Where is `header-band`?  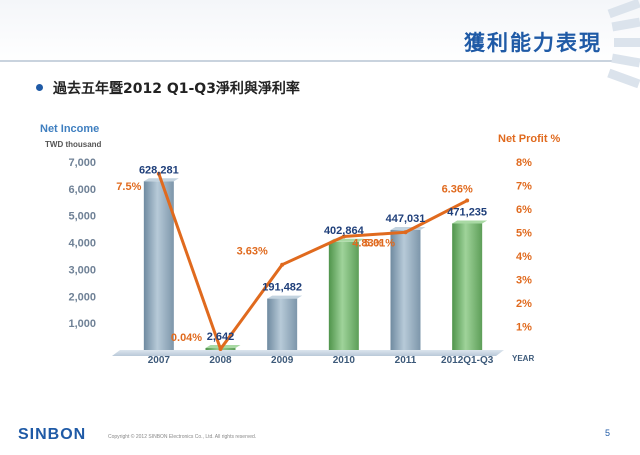
header-band is located at coordinates (320, 32).